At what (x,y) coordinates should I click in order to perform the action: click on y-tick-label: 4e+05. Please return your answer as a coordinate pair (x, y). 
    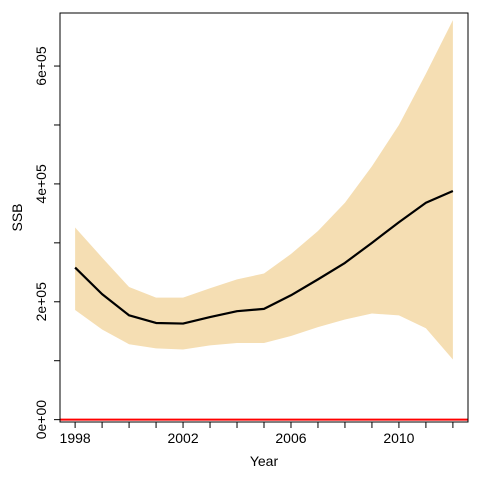
    Looking at the image, I should click on (41, 184).